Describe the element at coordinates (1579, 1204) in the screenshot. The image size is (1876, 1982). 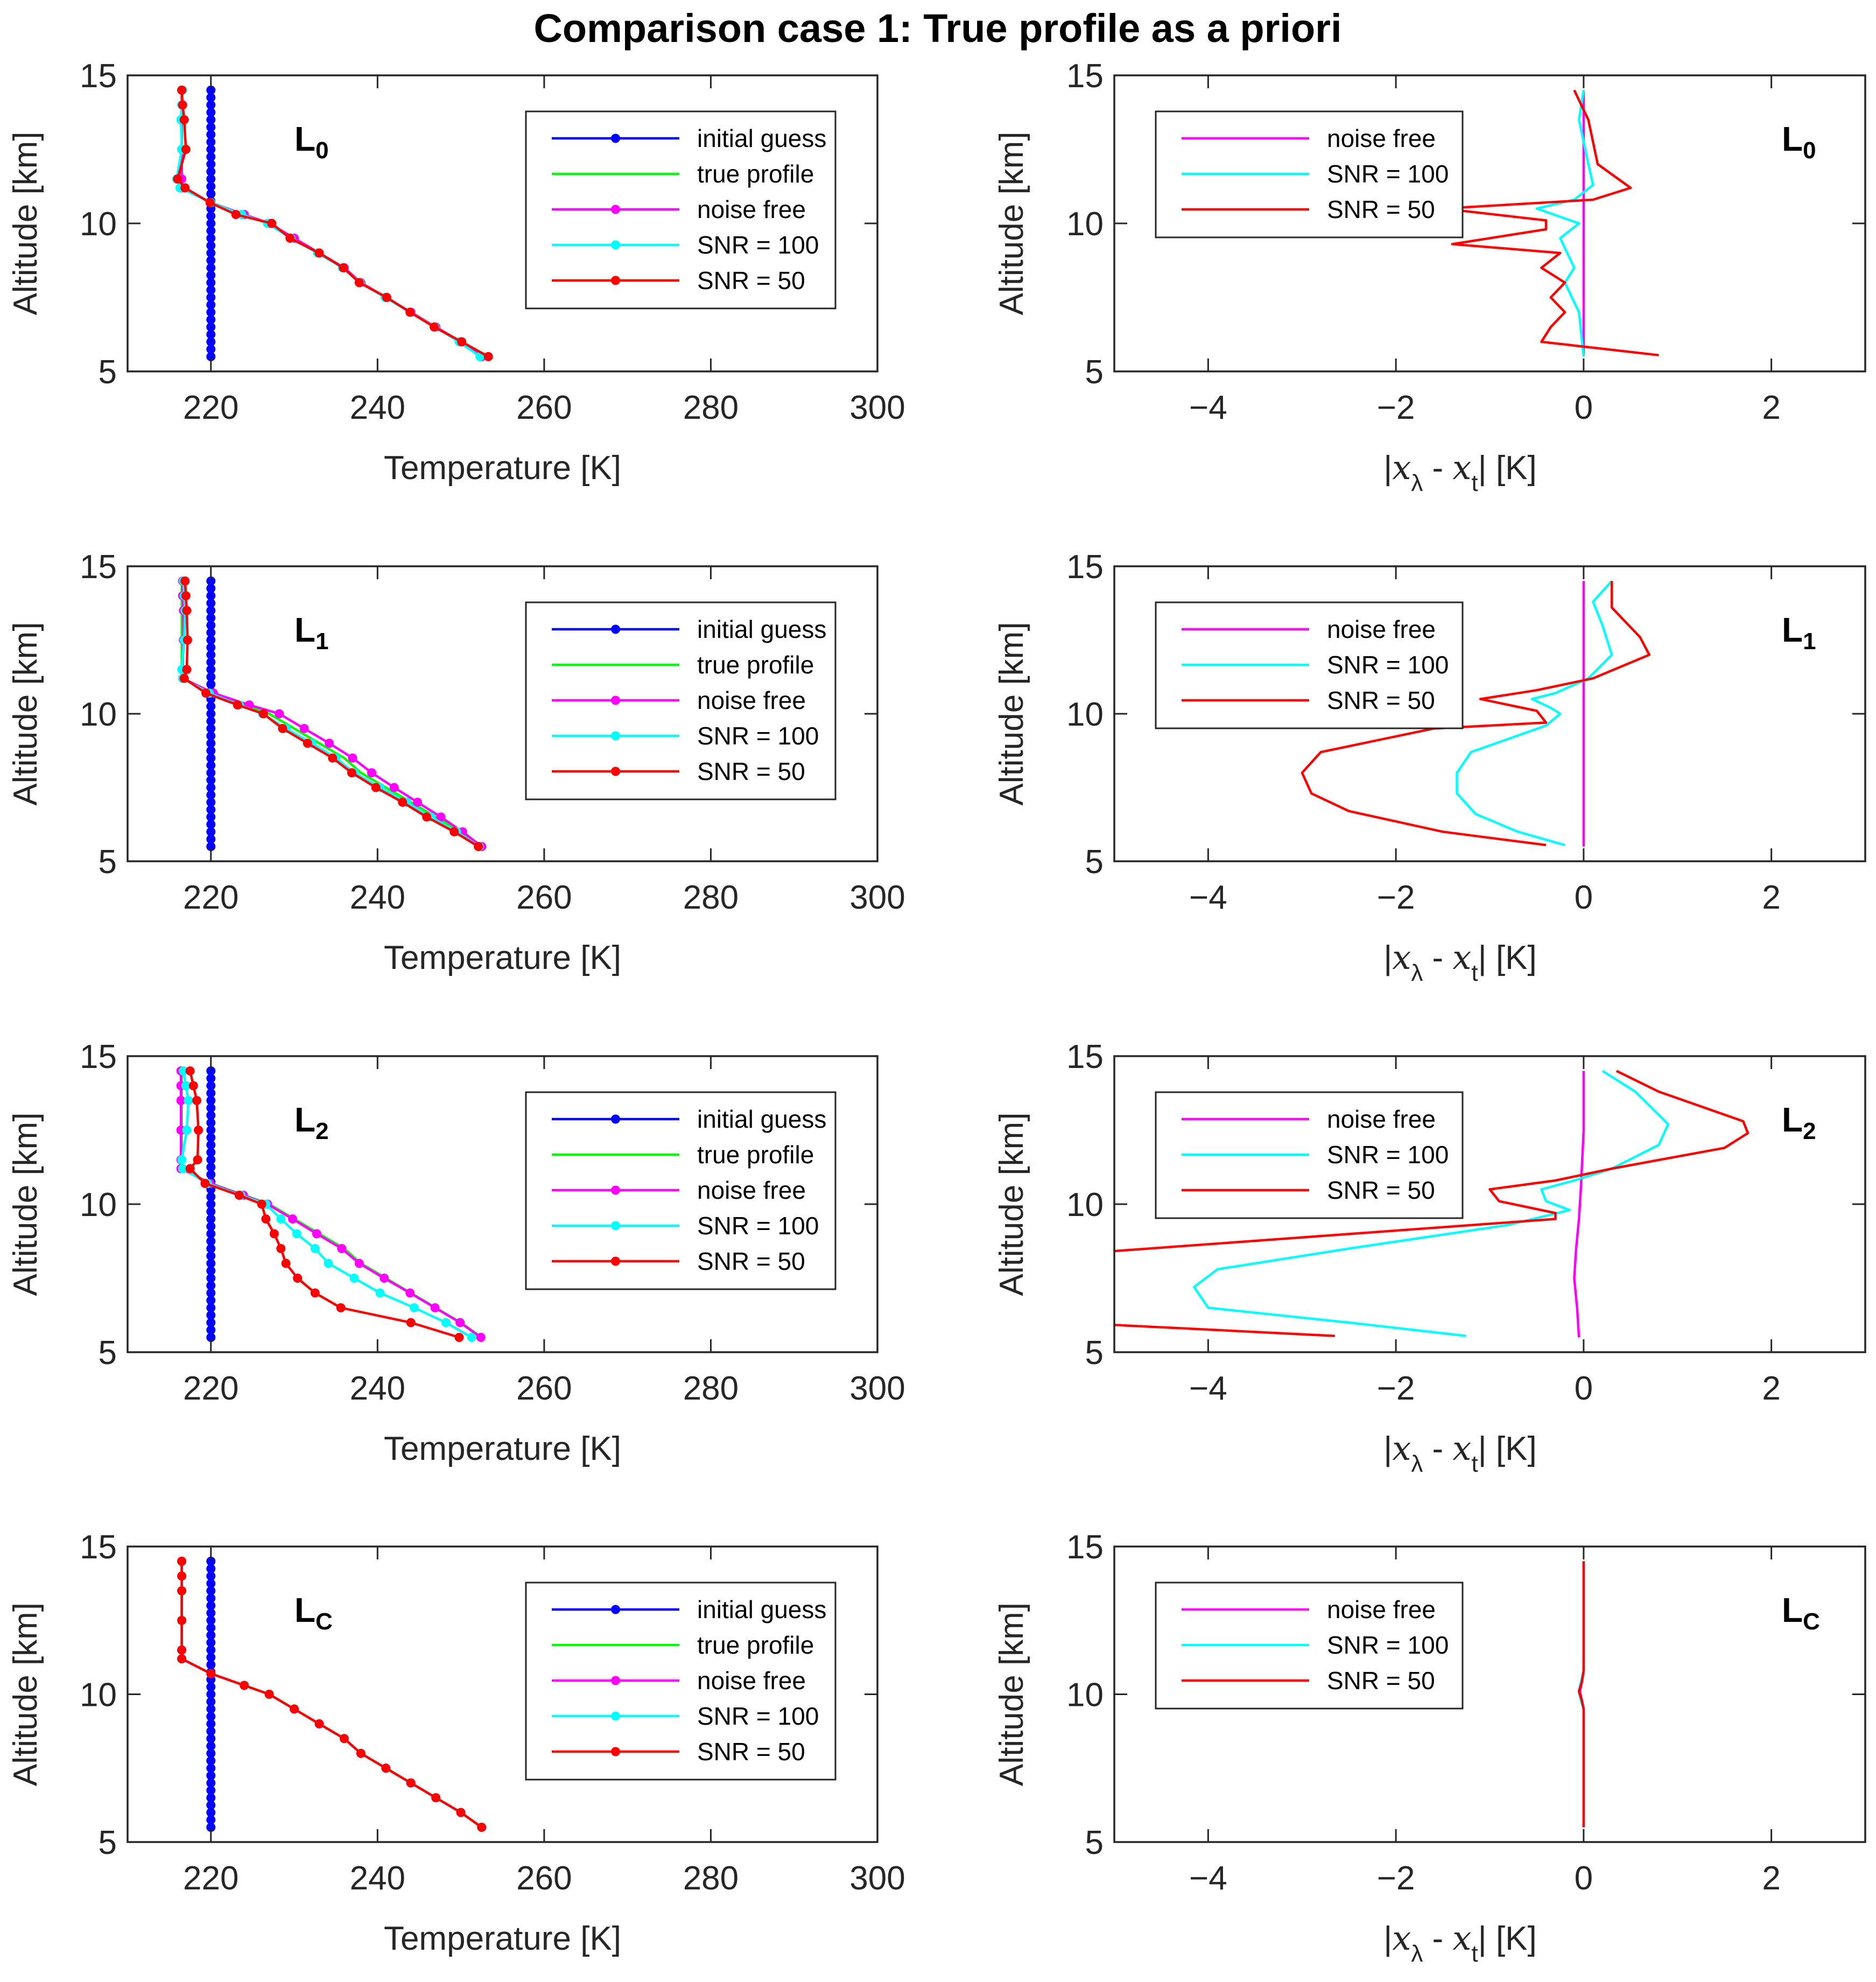
I see `series-line-noise_free` at that location.